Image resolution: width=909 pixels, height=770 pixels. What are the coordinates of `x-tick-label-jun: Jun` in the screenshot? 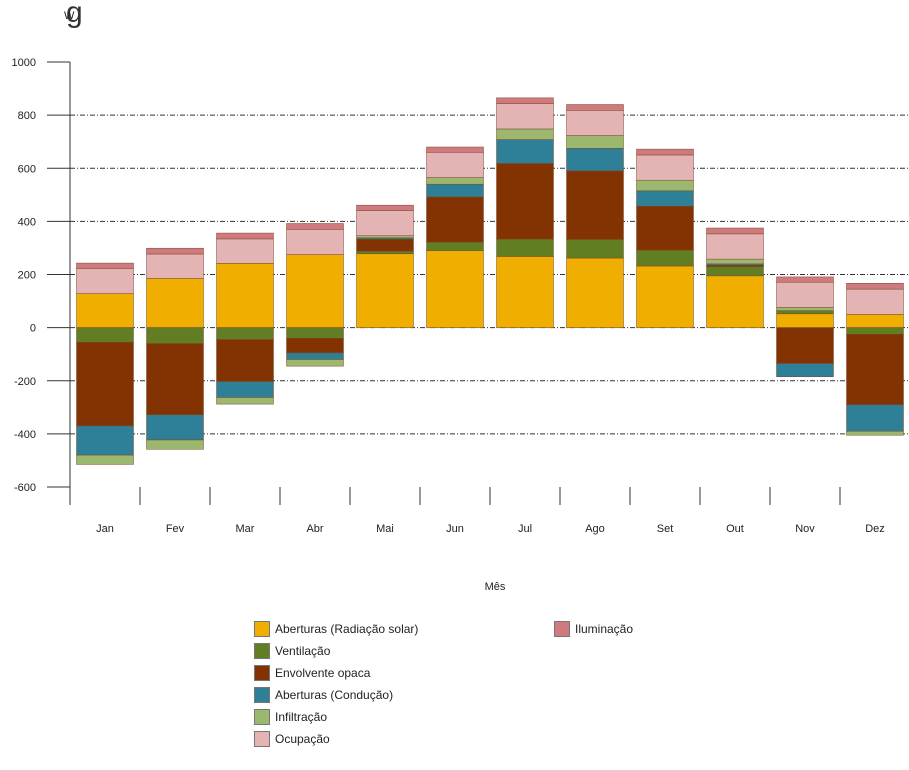 It's located at (455, 529).